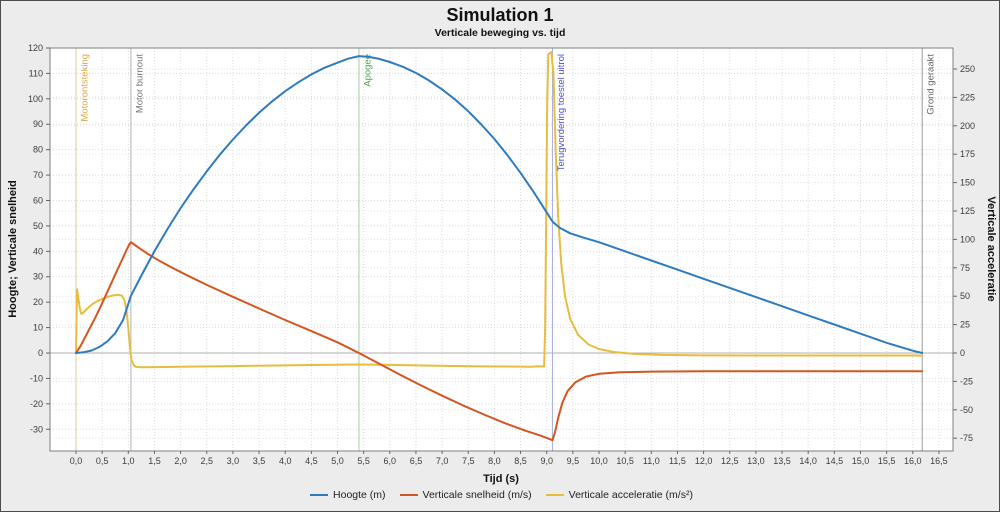 The width and height of the screenshot is (1000, 512). I want to click on chart-title: Simulation 1, so click(500, 15).